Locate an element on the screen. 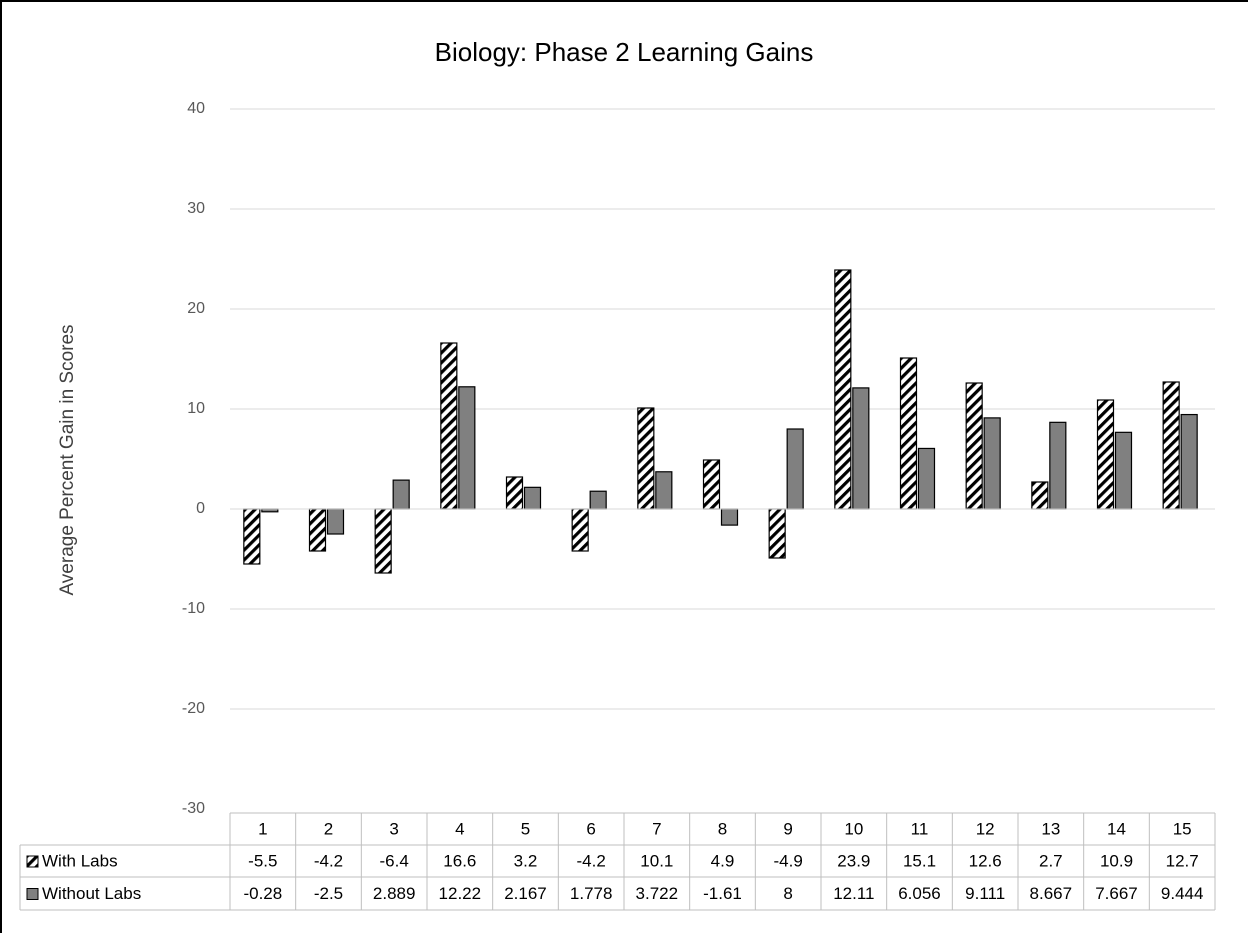  data-label: -0.28 is located at coordinates (262, 893).